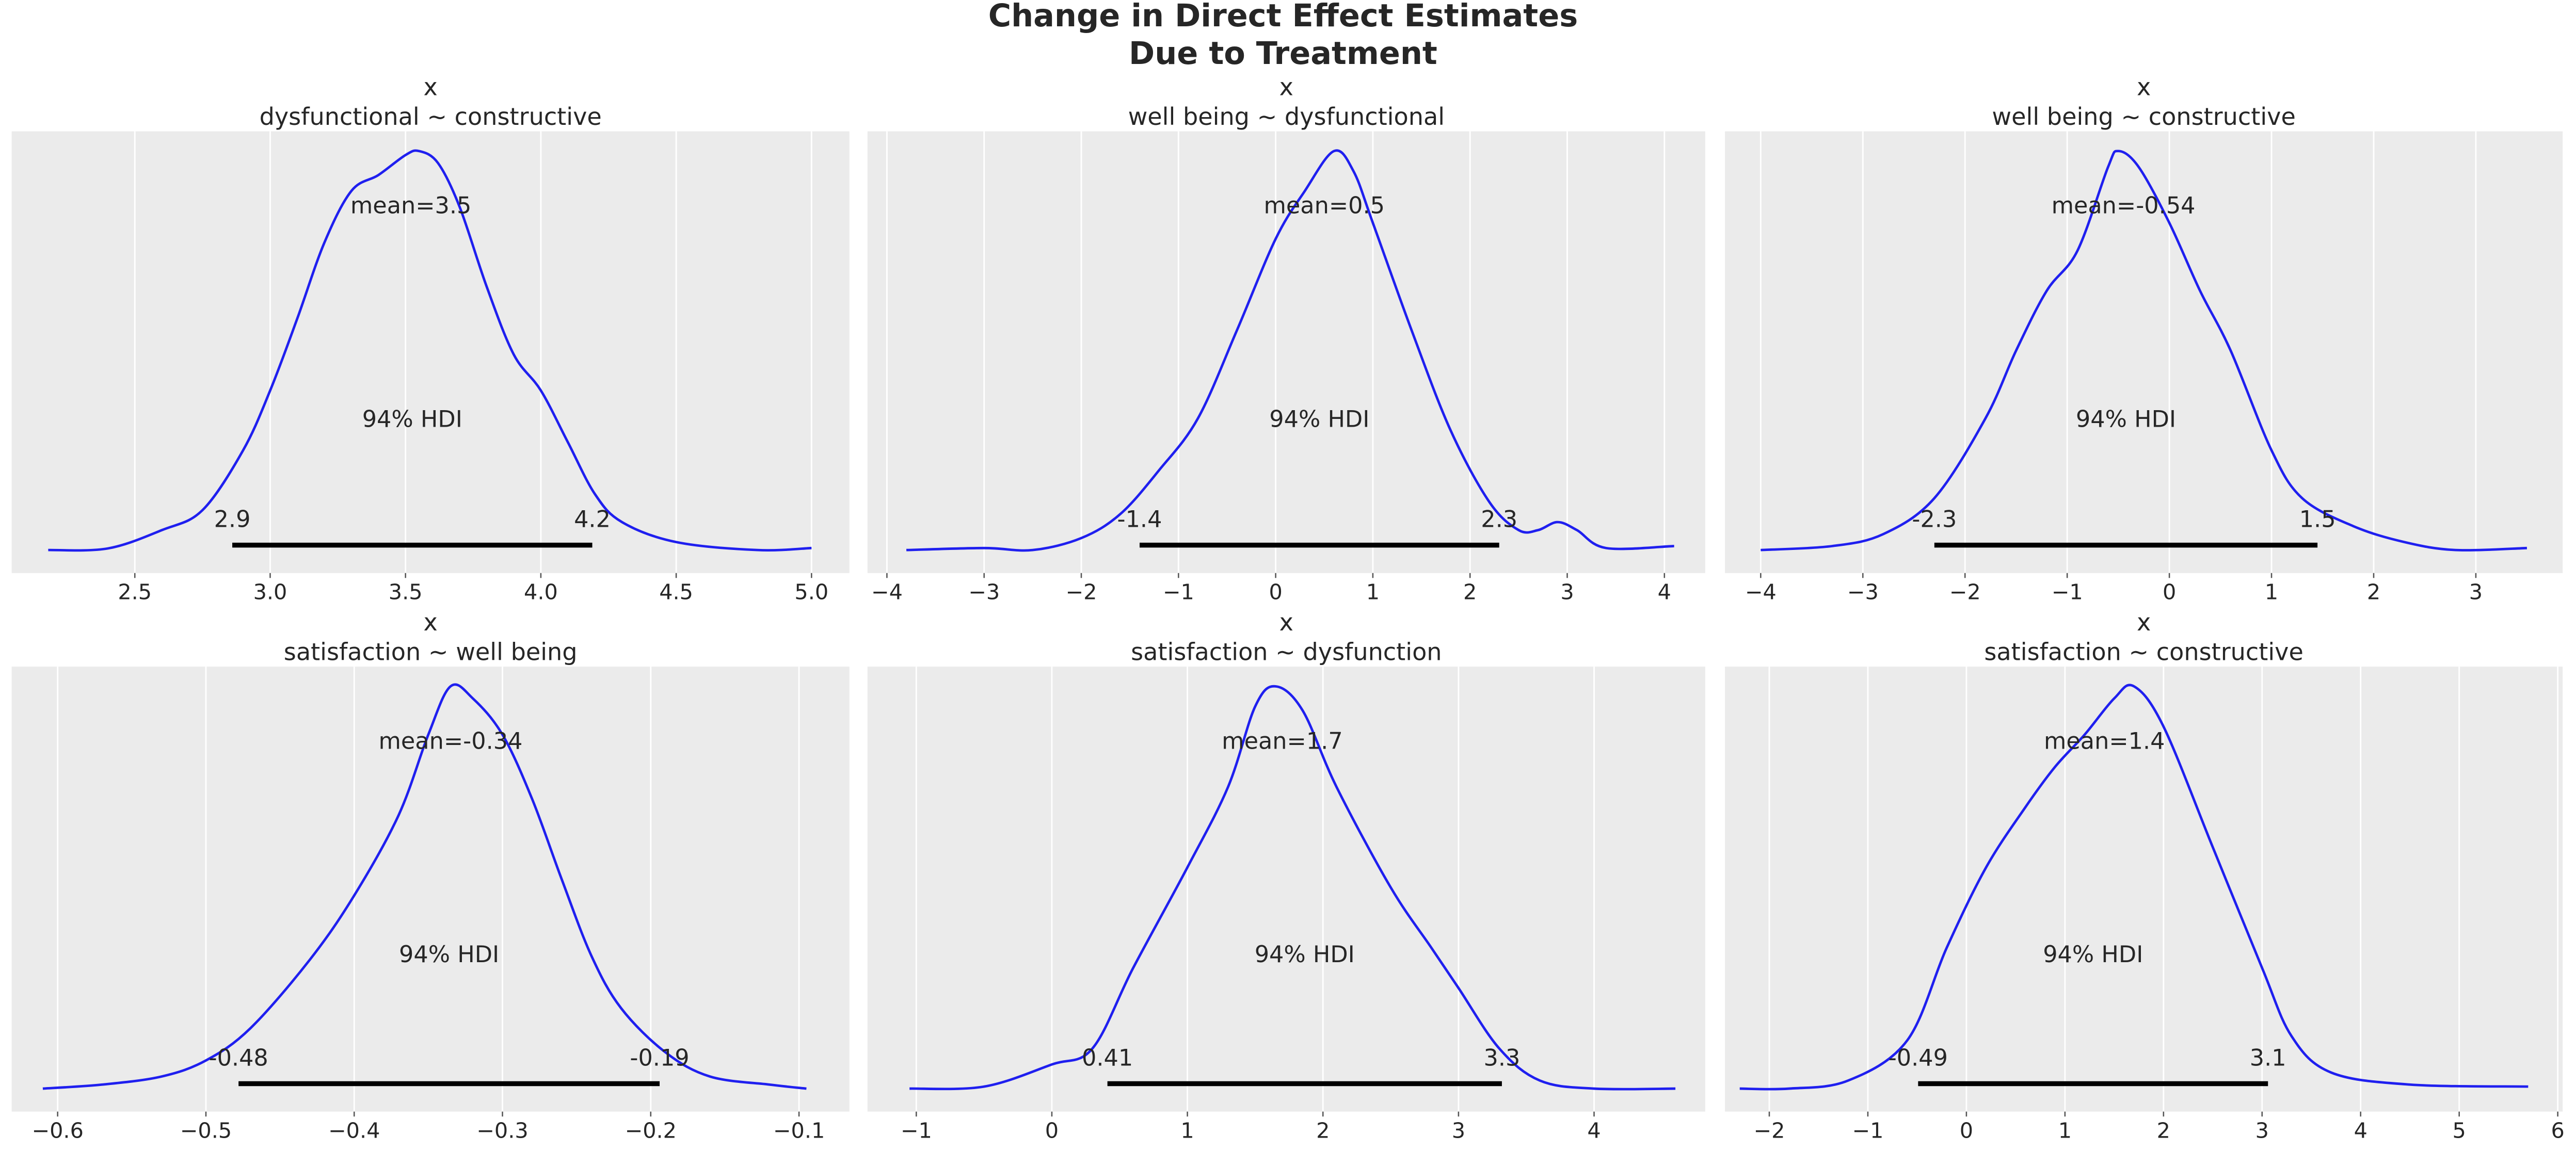 Image resolution: width=2576 pixels, height=1151 pixels. I want to click on figure-title-line-2: Due to Treatment, so click(1283, 54).